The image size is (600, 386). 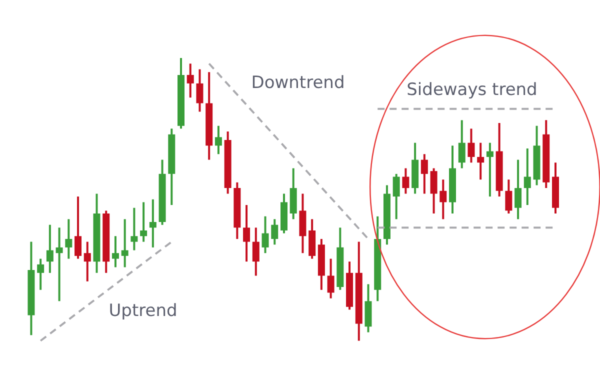 I want to click on annotation: Uptrend, so click(x=143, y=311).